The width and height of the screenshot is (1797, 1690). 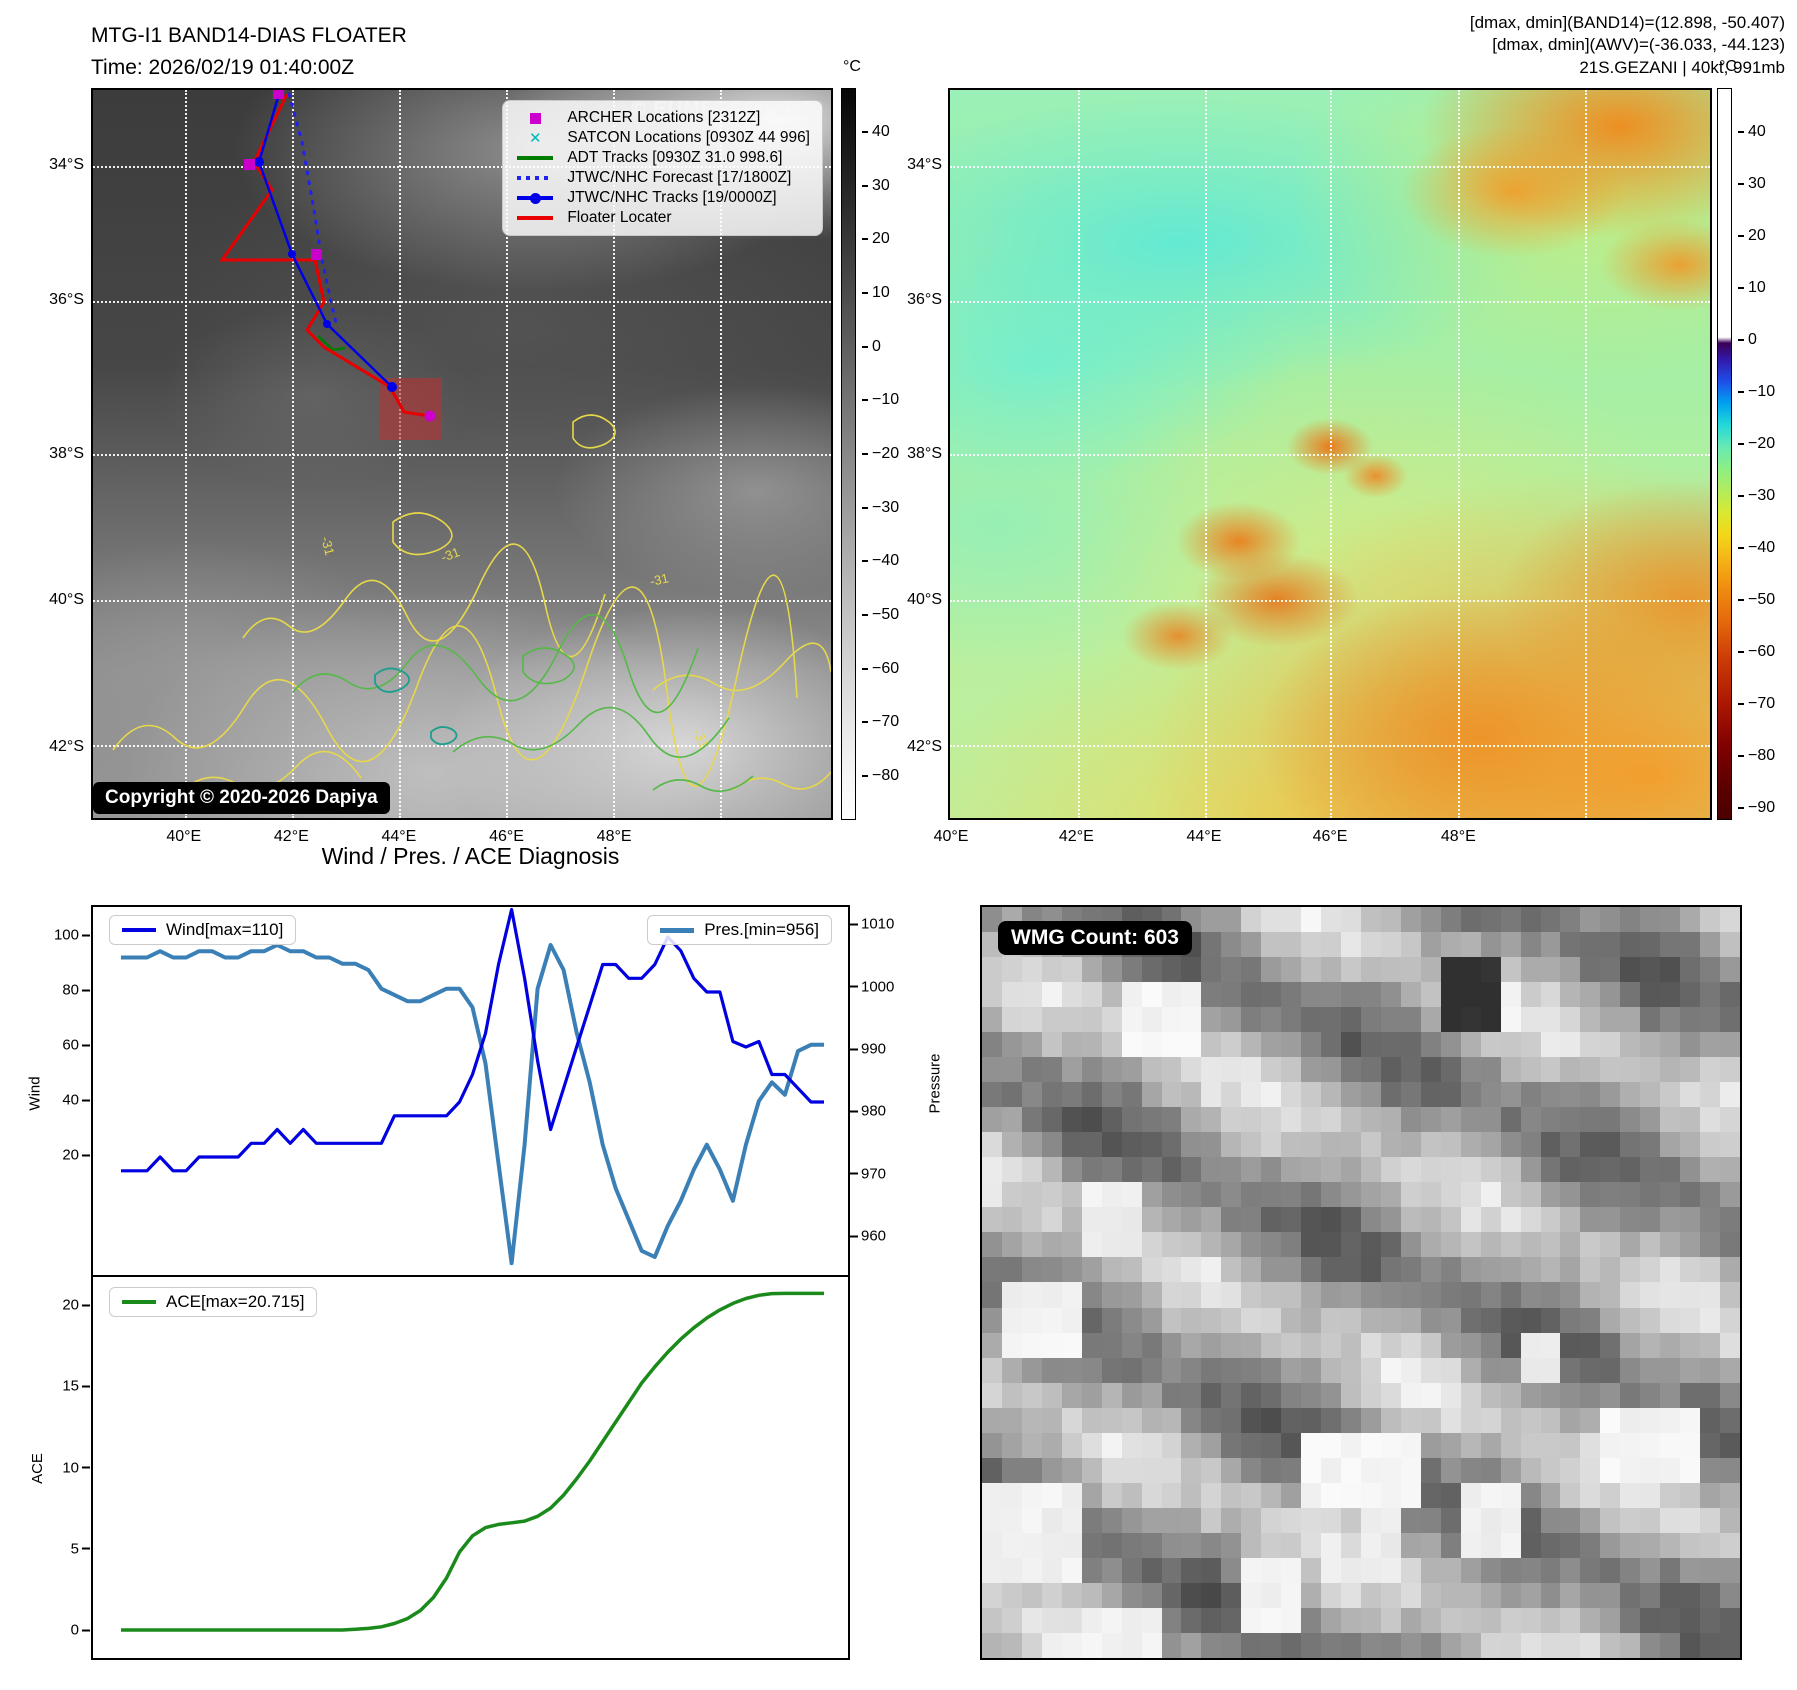 What do you see at coordinates (1076, 836) in the screenshot?
I see `lon-tick-label: 42°E` at bounding box center [1076, 836].